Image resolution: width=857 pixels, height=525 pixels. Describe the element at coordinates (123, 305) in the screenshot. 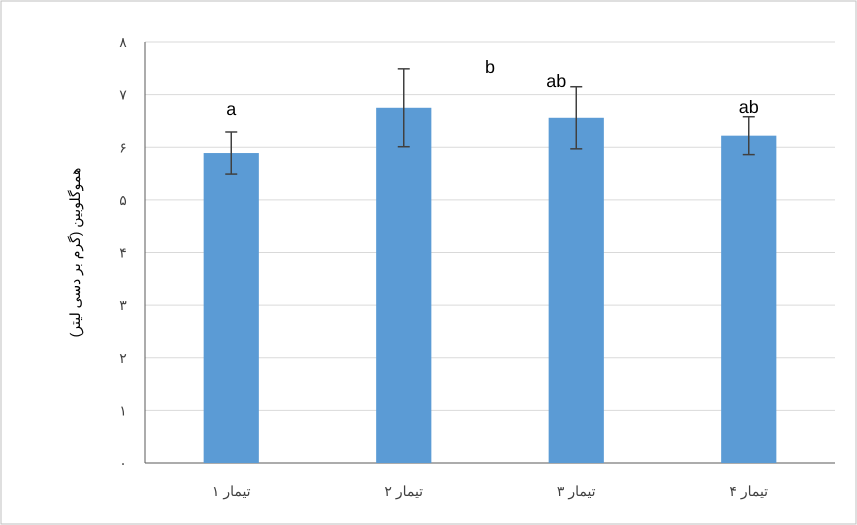

I see `y-tick-label: ۳` at that location.